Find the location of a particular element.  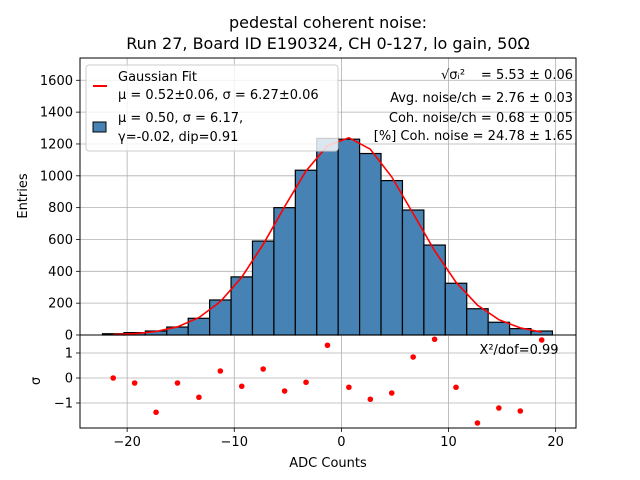

x-ticks: −20 −10 0 10 20 is located at coordinates (338, 439).